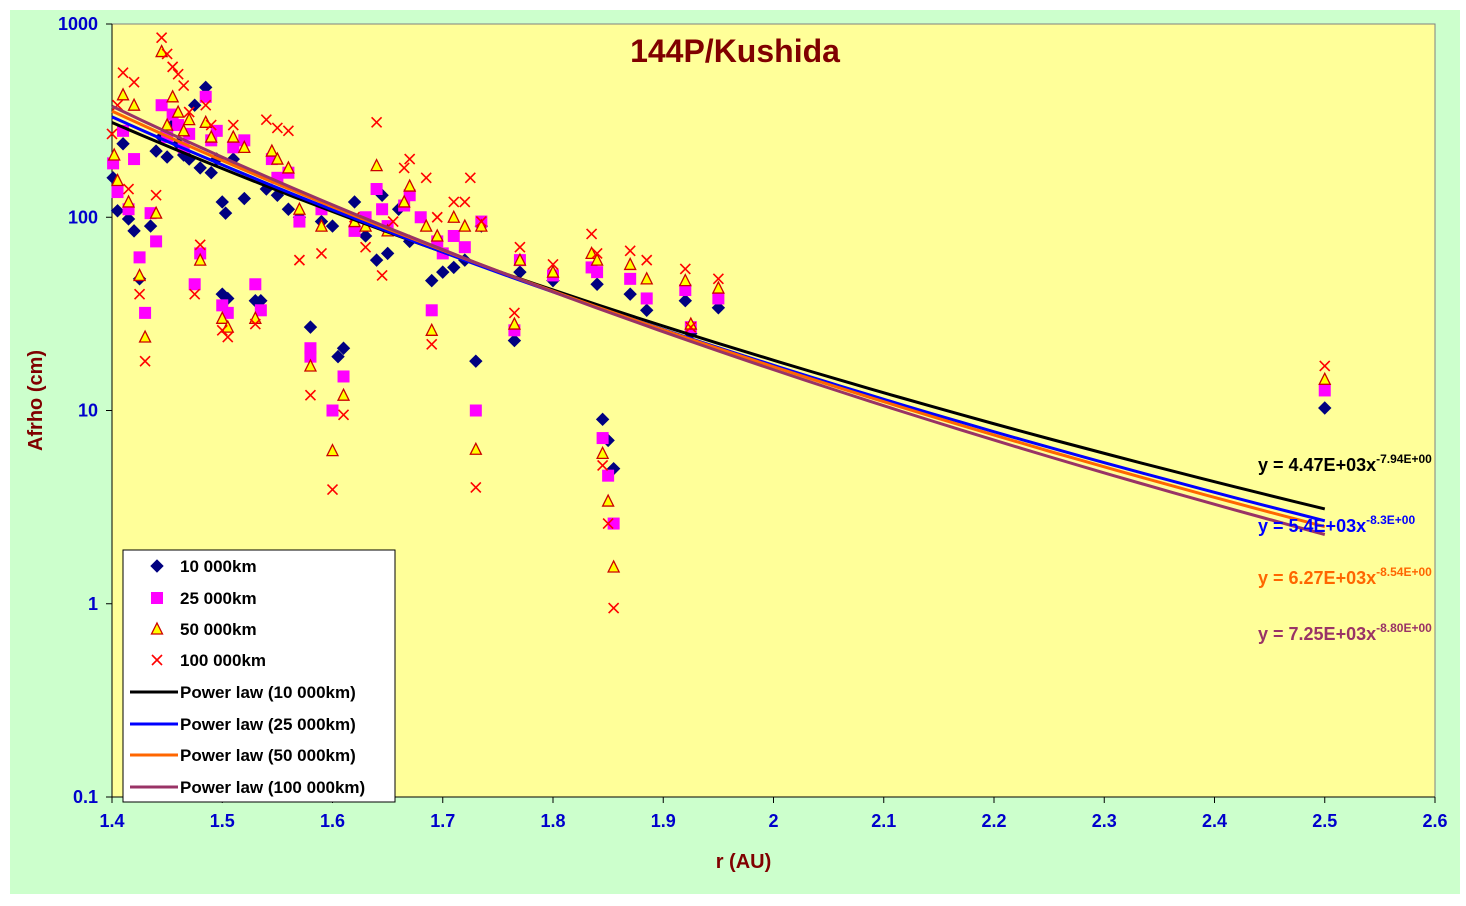 Image resolution: width=1466 pixels, height=906 pixels. I want to click on x-tick-label: 1.5, so click(222, 821).